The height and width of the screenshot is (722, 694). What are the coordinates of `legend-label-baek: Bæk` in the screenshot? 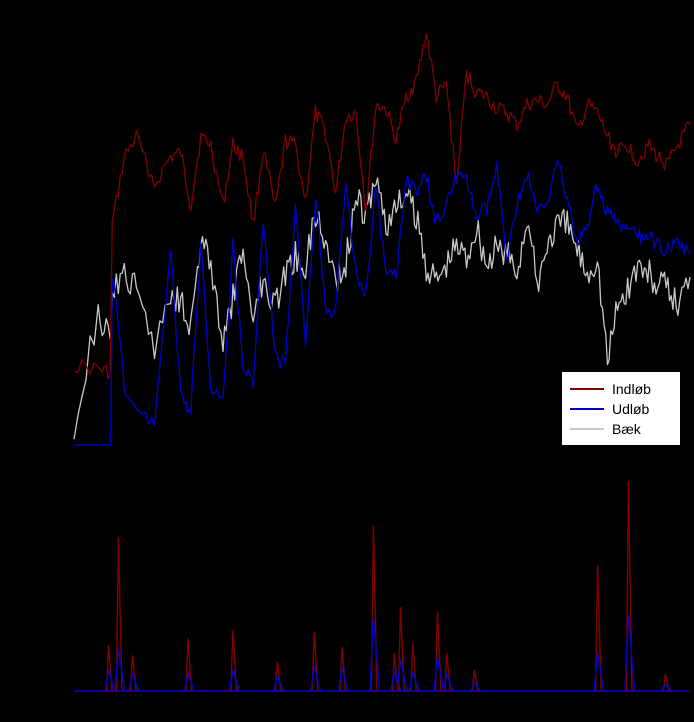 It's located at (626, 429).